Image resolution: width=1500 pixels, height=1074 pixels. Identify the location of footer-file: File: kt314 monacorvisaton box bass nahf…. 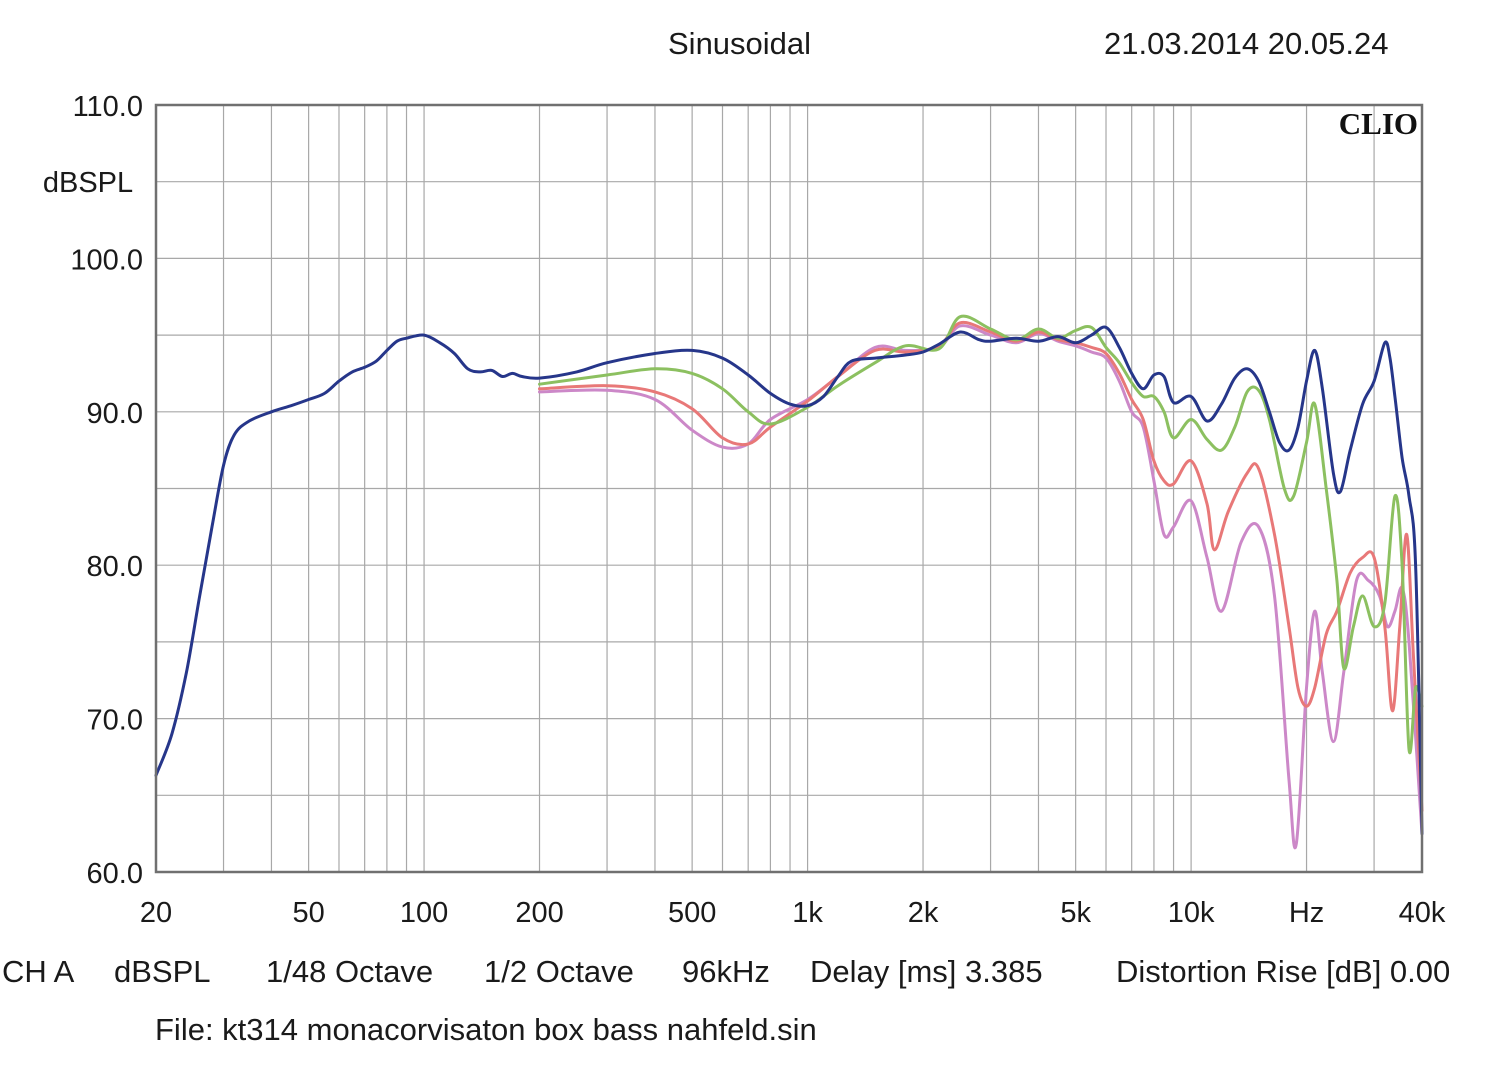
(486, 1029).